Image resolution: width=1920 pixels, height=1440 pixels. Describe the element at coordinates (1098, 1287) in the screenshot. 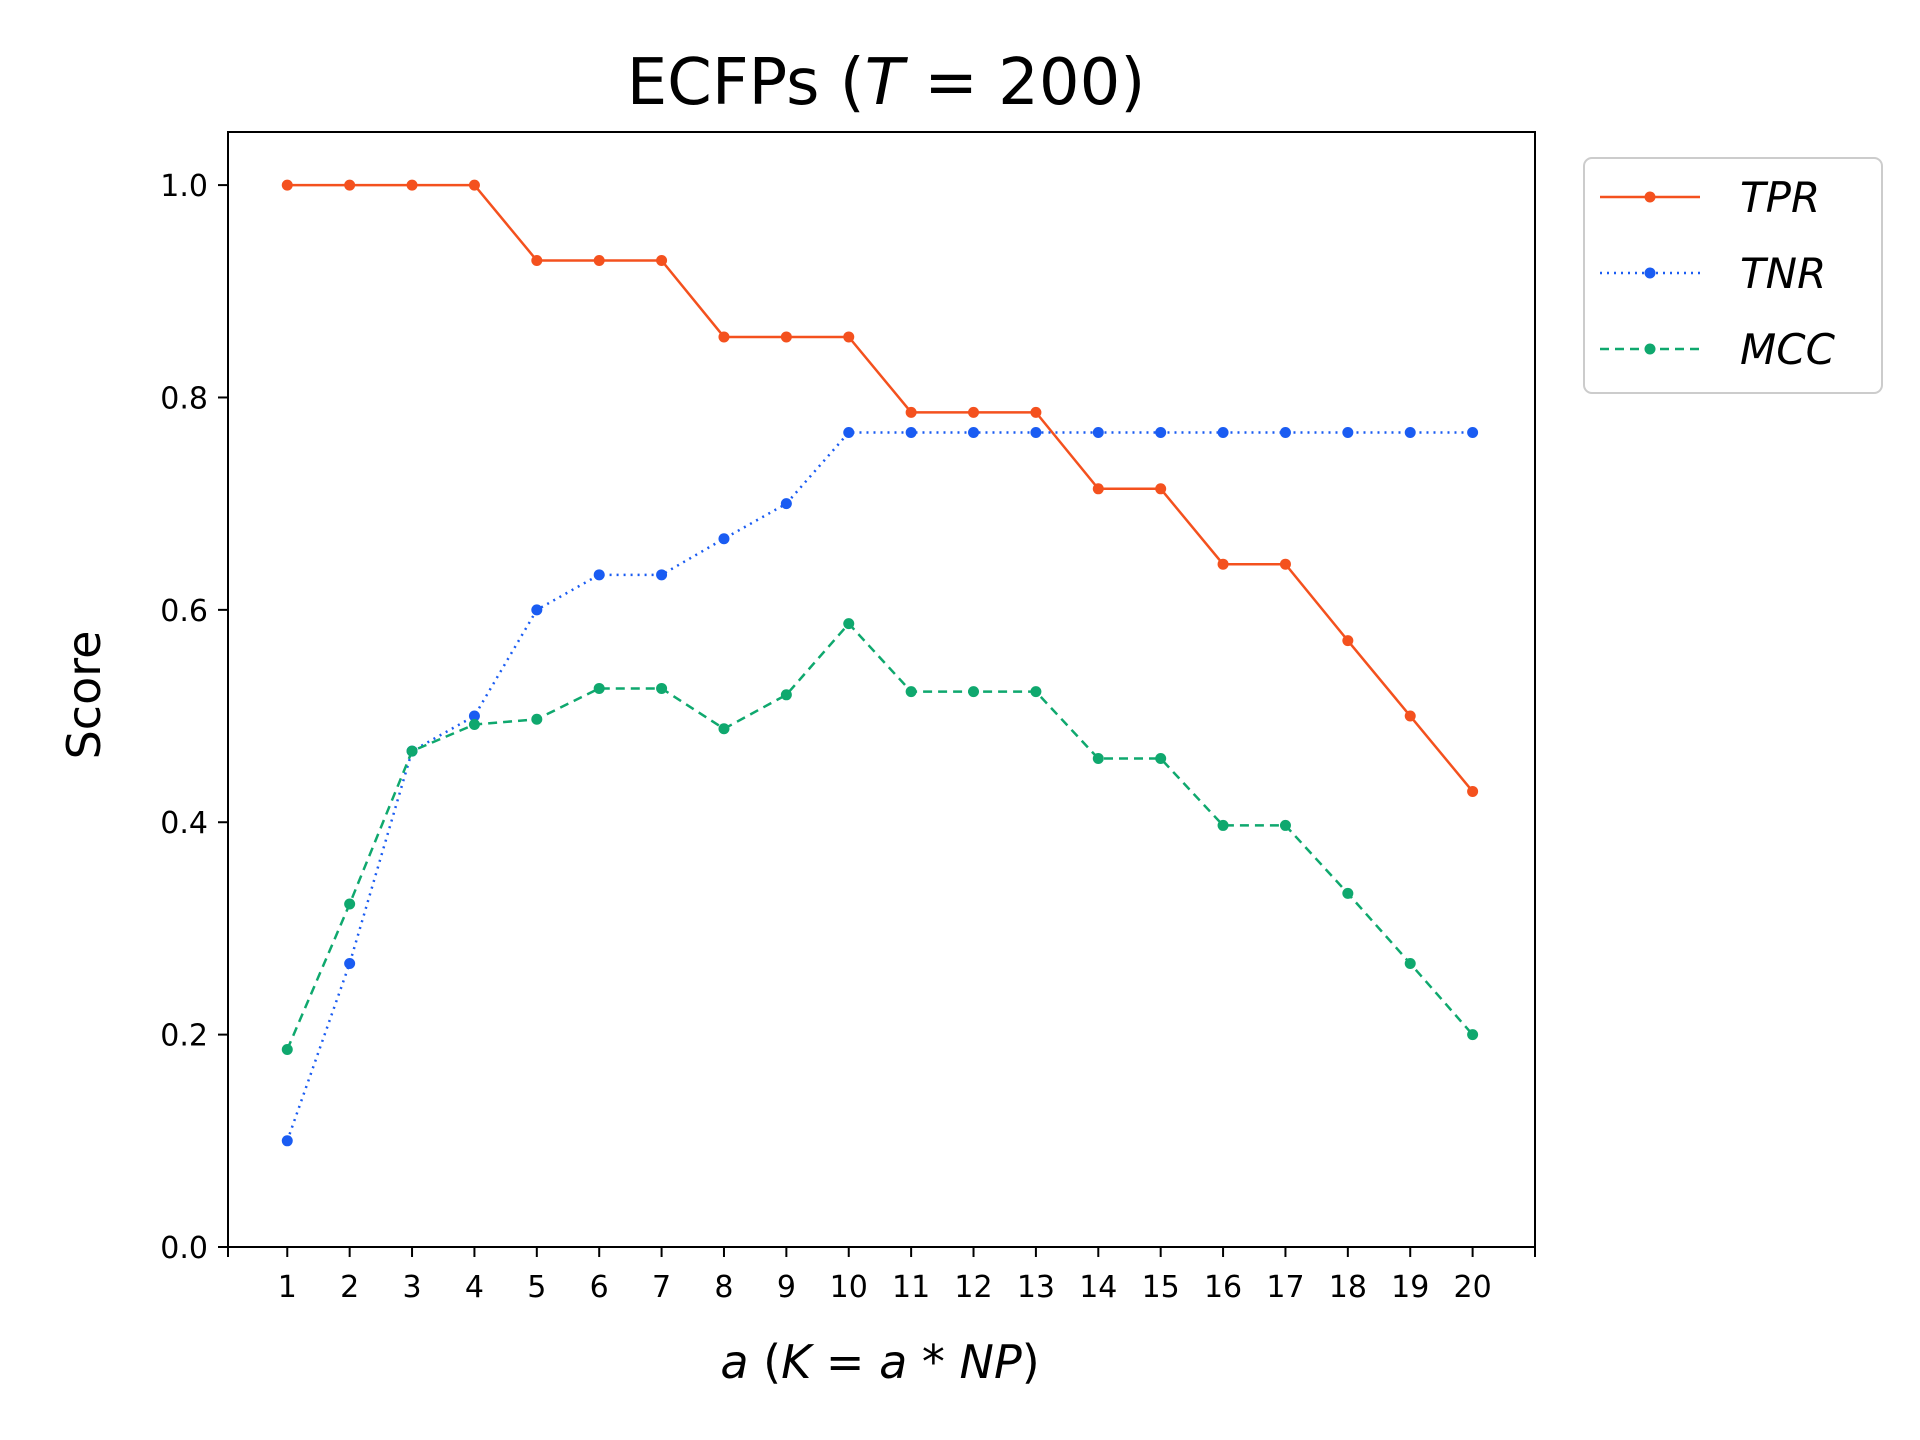

I see `x-tick-label: 14` at that location.